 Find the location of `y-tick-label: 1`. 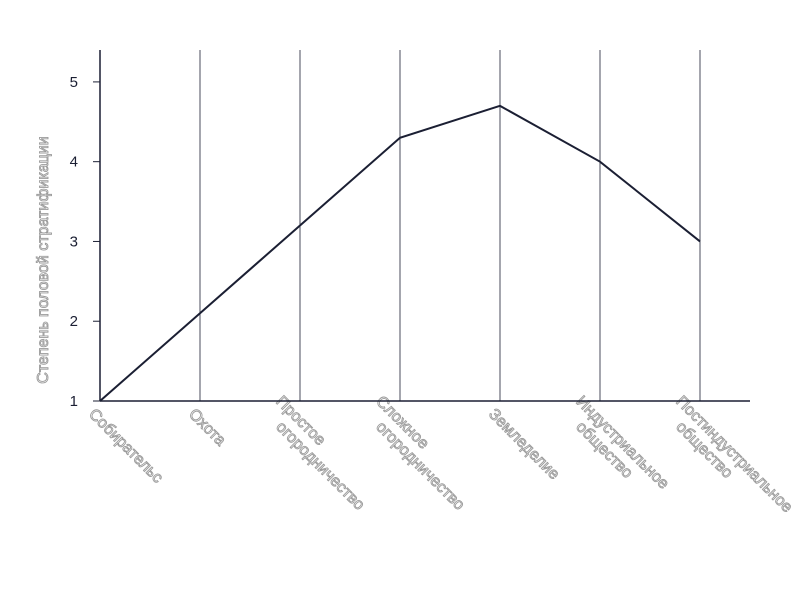

y-tick-label: 1 is located at coordinates (74, 401).